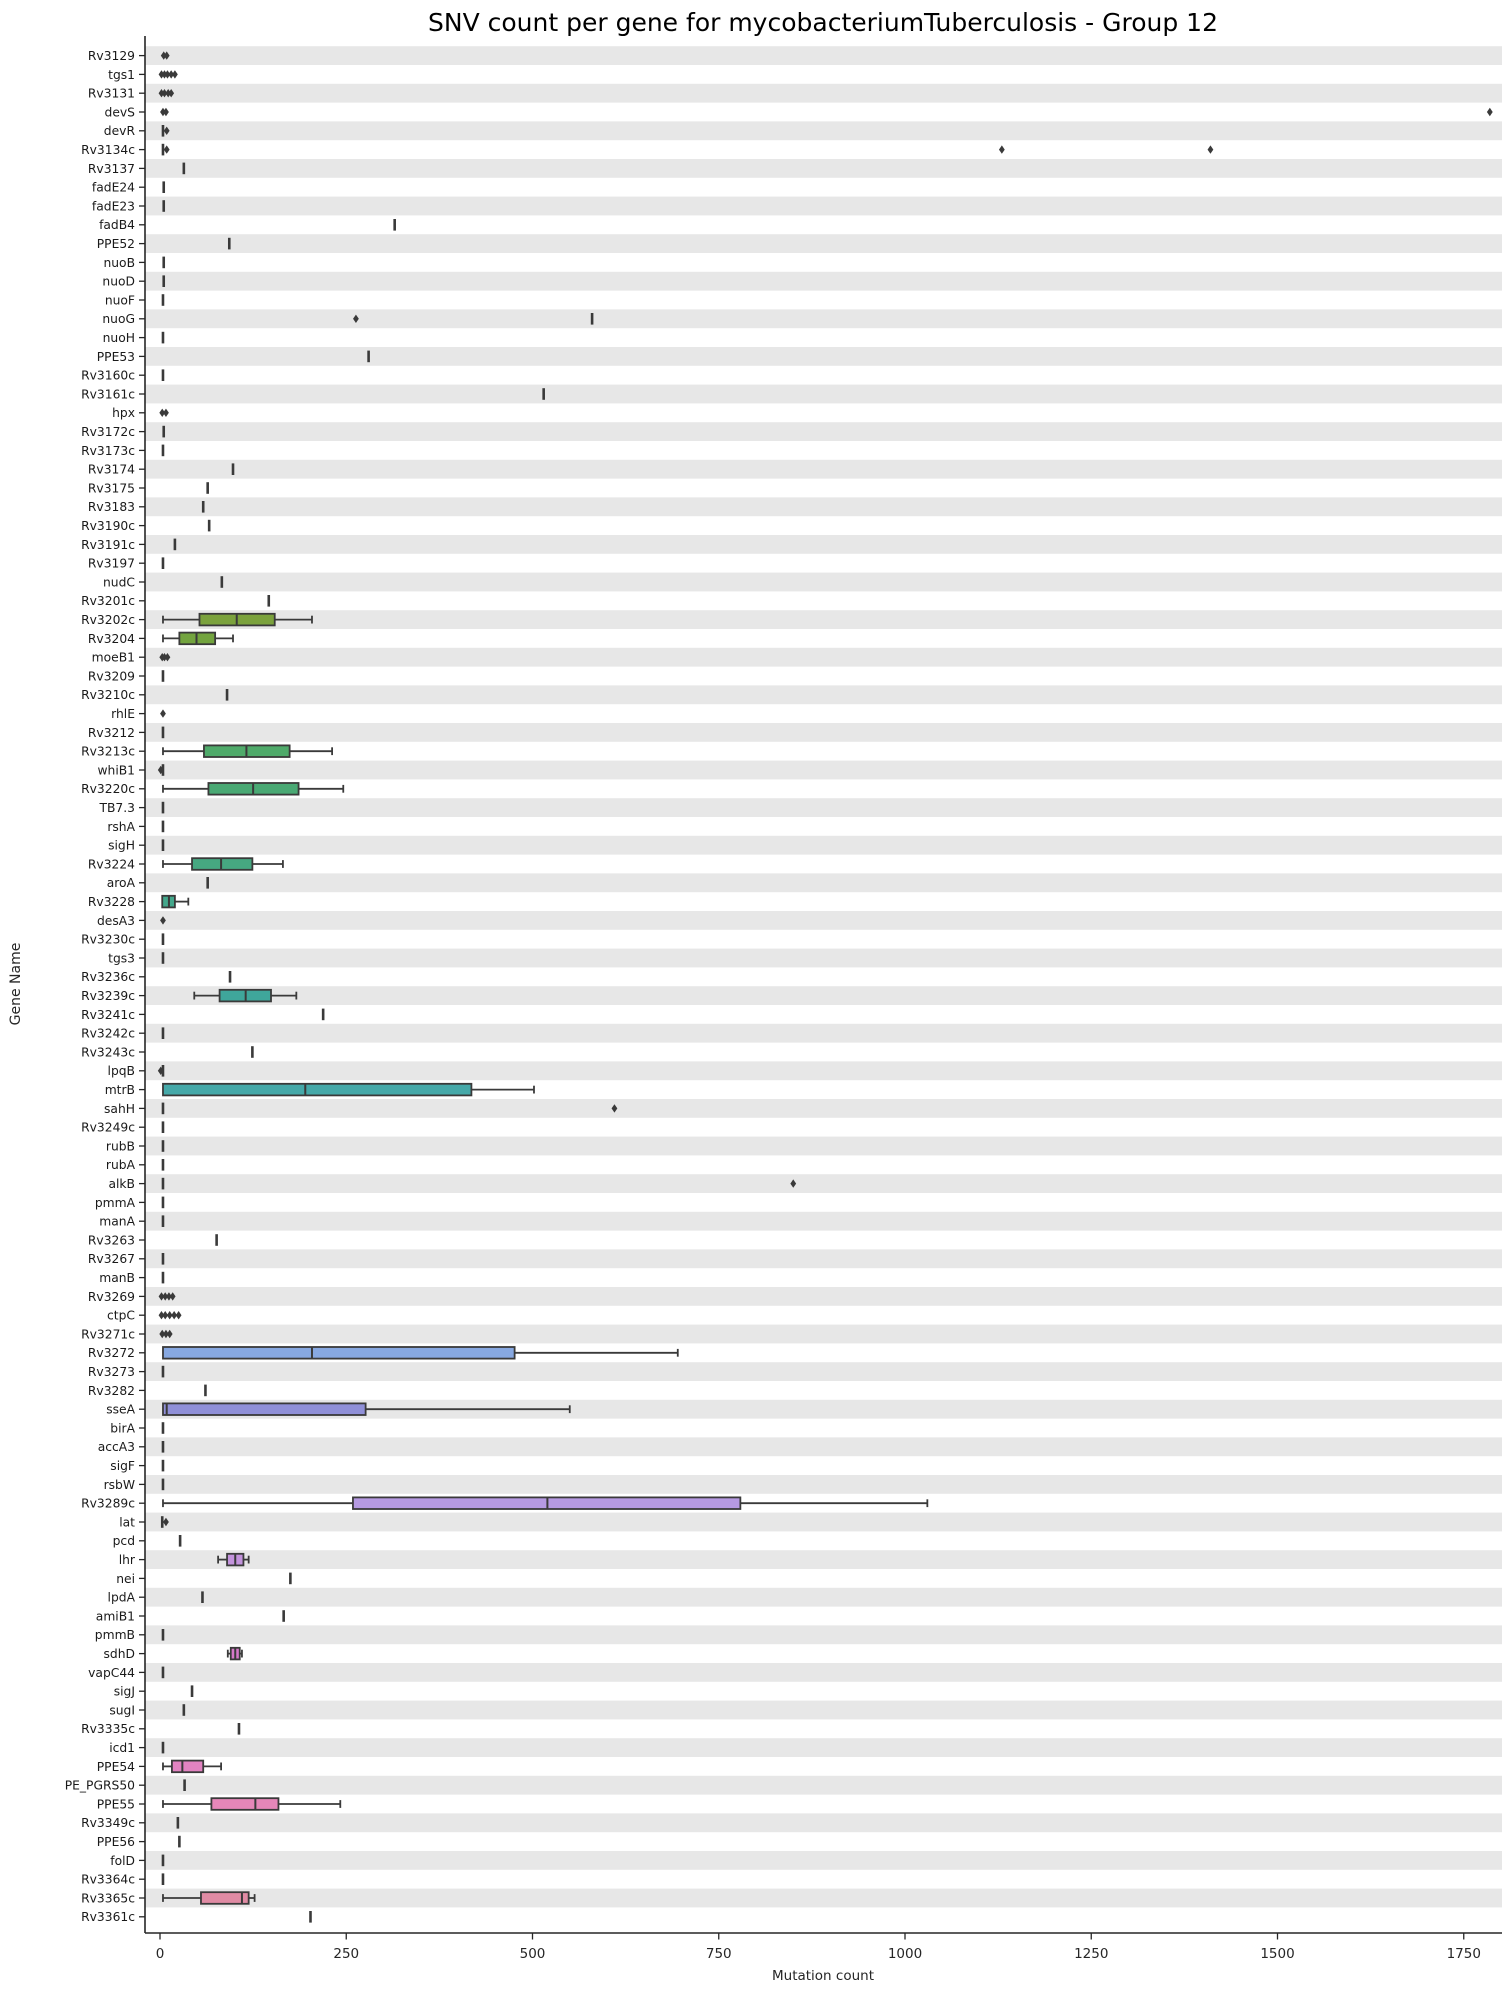 This screenshot has width=1508, height=2000. Describe the element at coordinates (108, 752) in the screenshot. I see `gene-tick-label: Rv3213c` at that location.